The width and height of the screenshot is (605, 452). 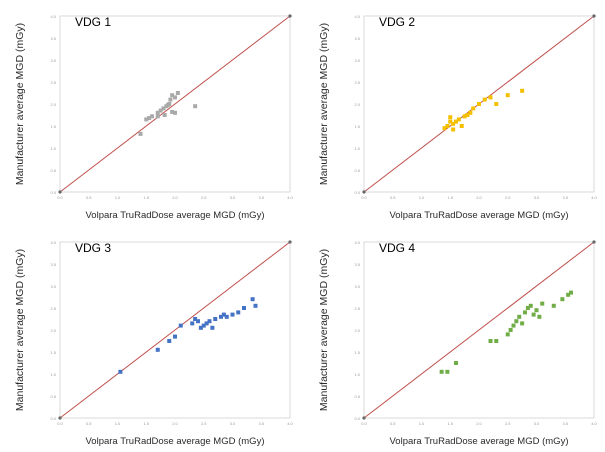 What do you see at coordinates (53, 16) in the screenshot?
I see `y-tick-label: 4.0` at bounding box center [53, 16].